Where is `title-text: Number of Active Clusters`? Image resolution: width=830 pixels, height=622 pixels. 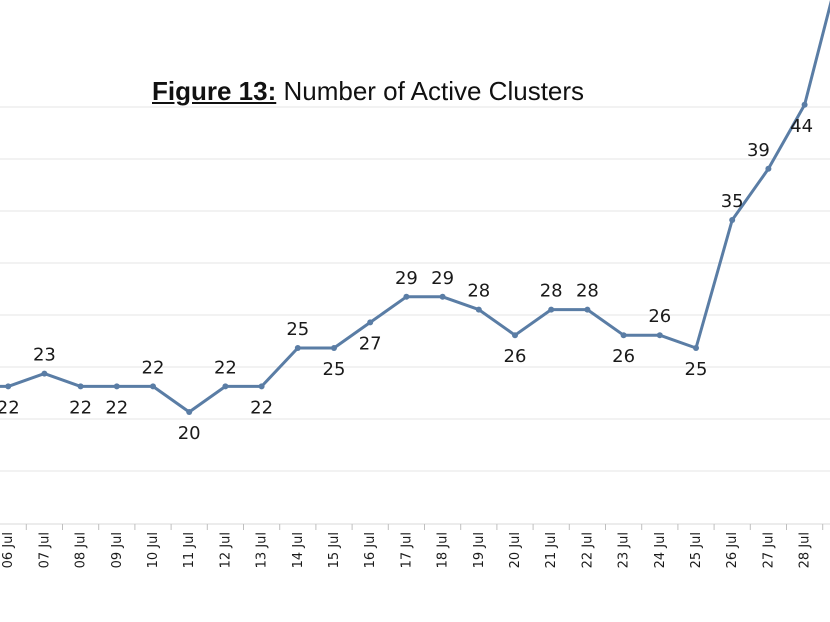
title-text: Number of Active Clusters is located at coordinates (434, 91).